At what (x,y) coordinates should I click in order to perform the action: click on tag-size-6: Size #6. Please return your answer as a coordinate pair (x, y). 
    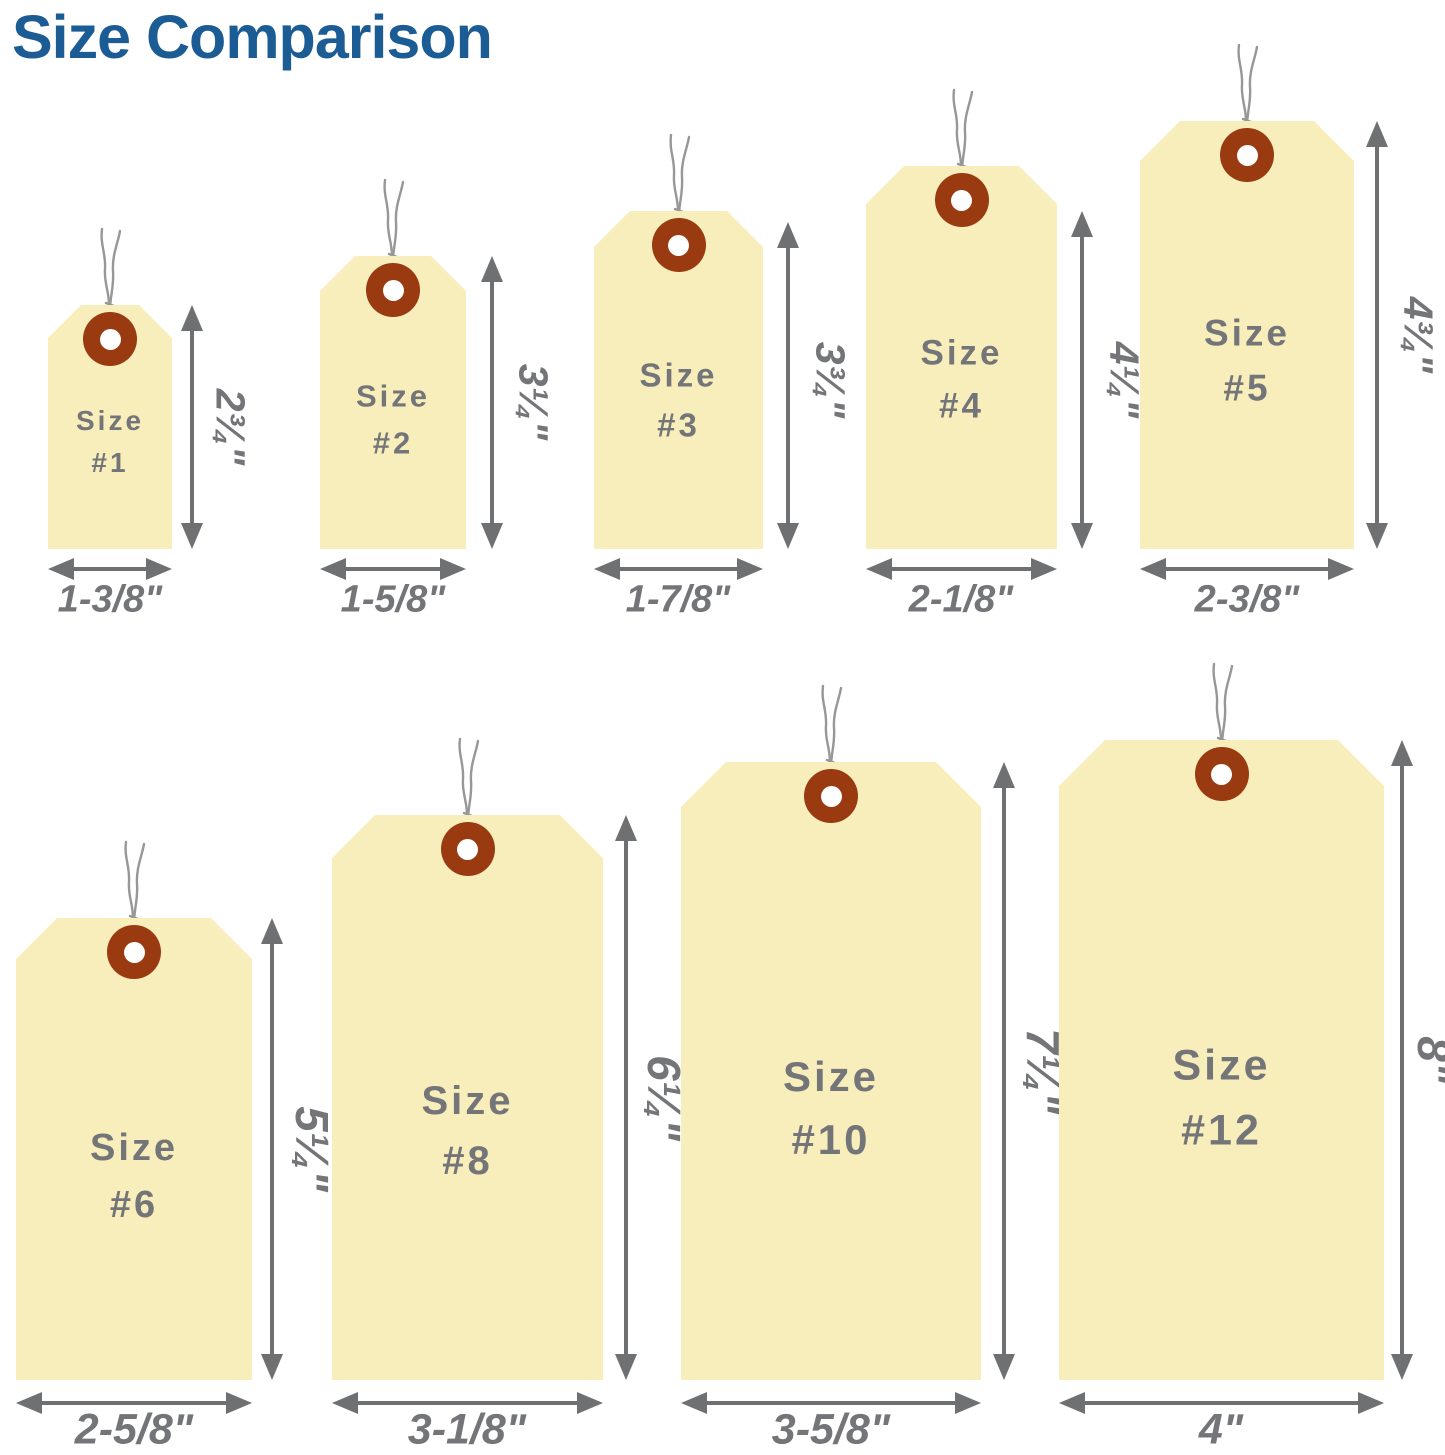
    Looking at the image, I should click on (134, 1110).